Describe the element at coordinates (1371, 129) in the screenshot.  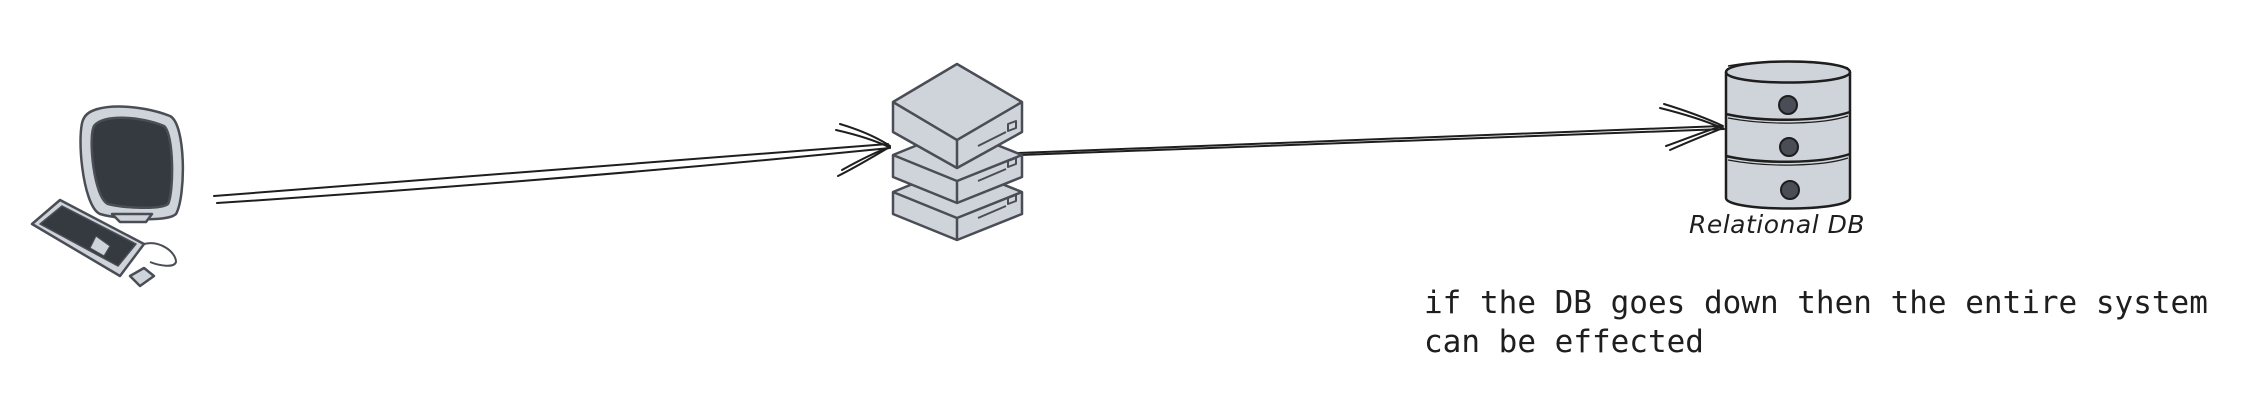
I see `edge-server-to-database` at that location.